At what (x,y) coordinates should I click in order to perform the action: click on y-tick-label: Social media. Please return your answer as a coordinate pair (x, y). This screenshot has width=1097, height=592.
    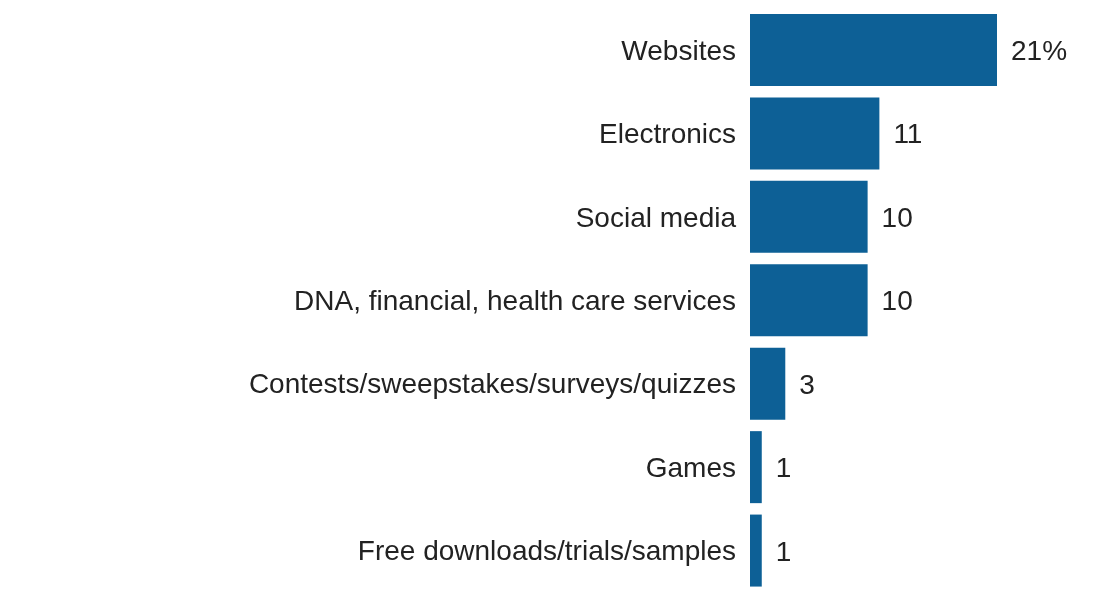
    Looking at the image, I should click on (656, 217).